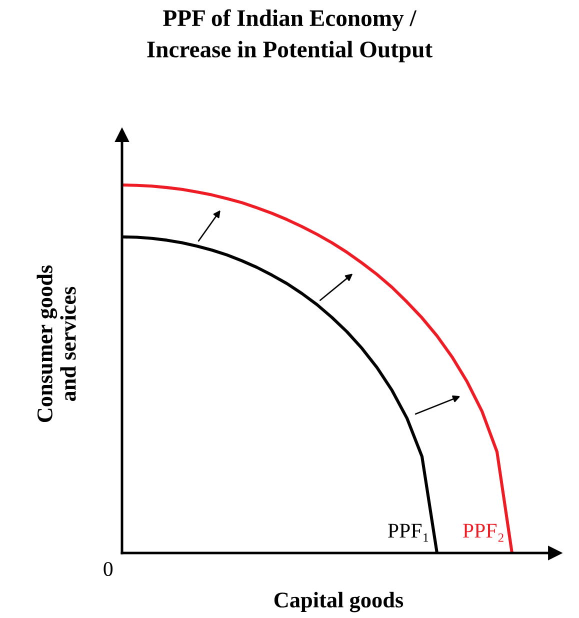 The width and height of the screenshot is (579, 618). Describe the element at coordinates (289, 35) in the screenshot. I see `chart-title: PPF of Indian Economy / Increase in Potential Output` at that location.